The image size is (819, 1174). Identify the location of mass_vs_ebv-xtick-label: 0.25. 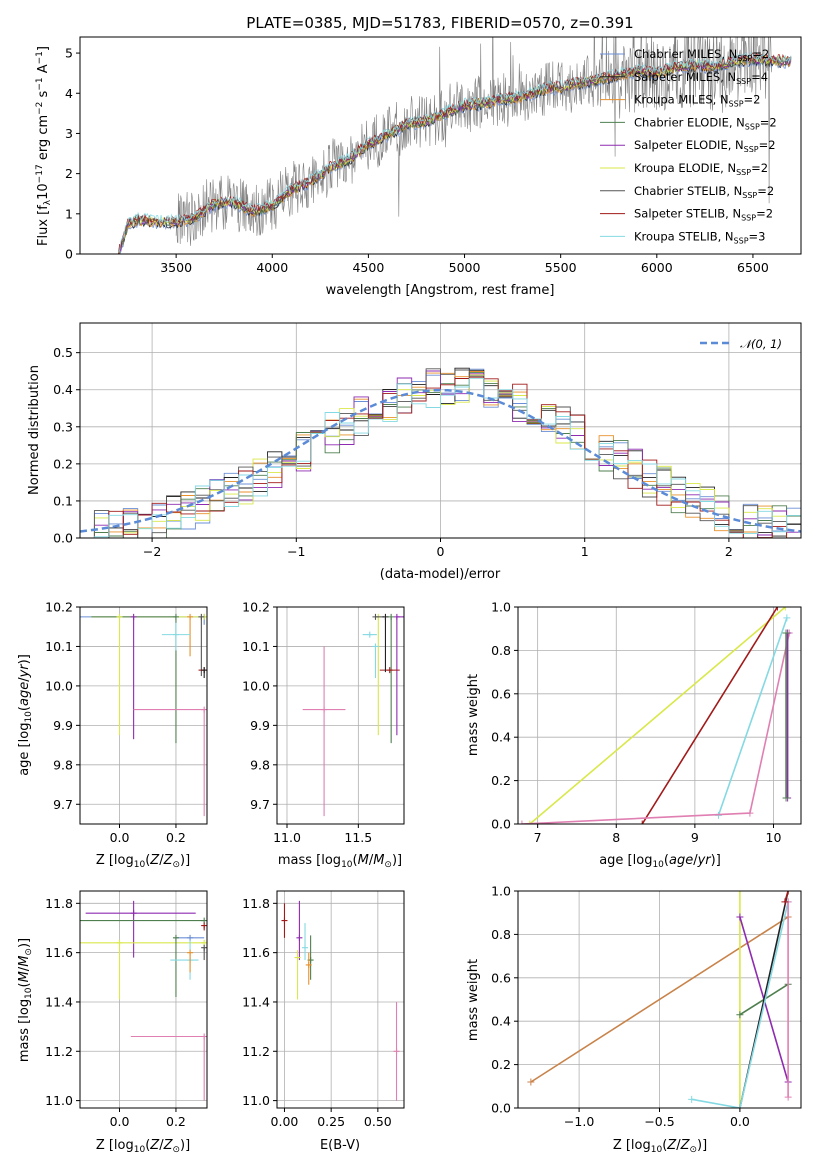
(331, 1121).